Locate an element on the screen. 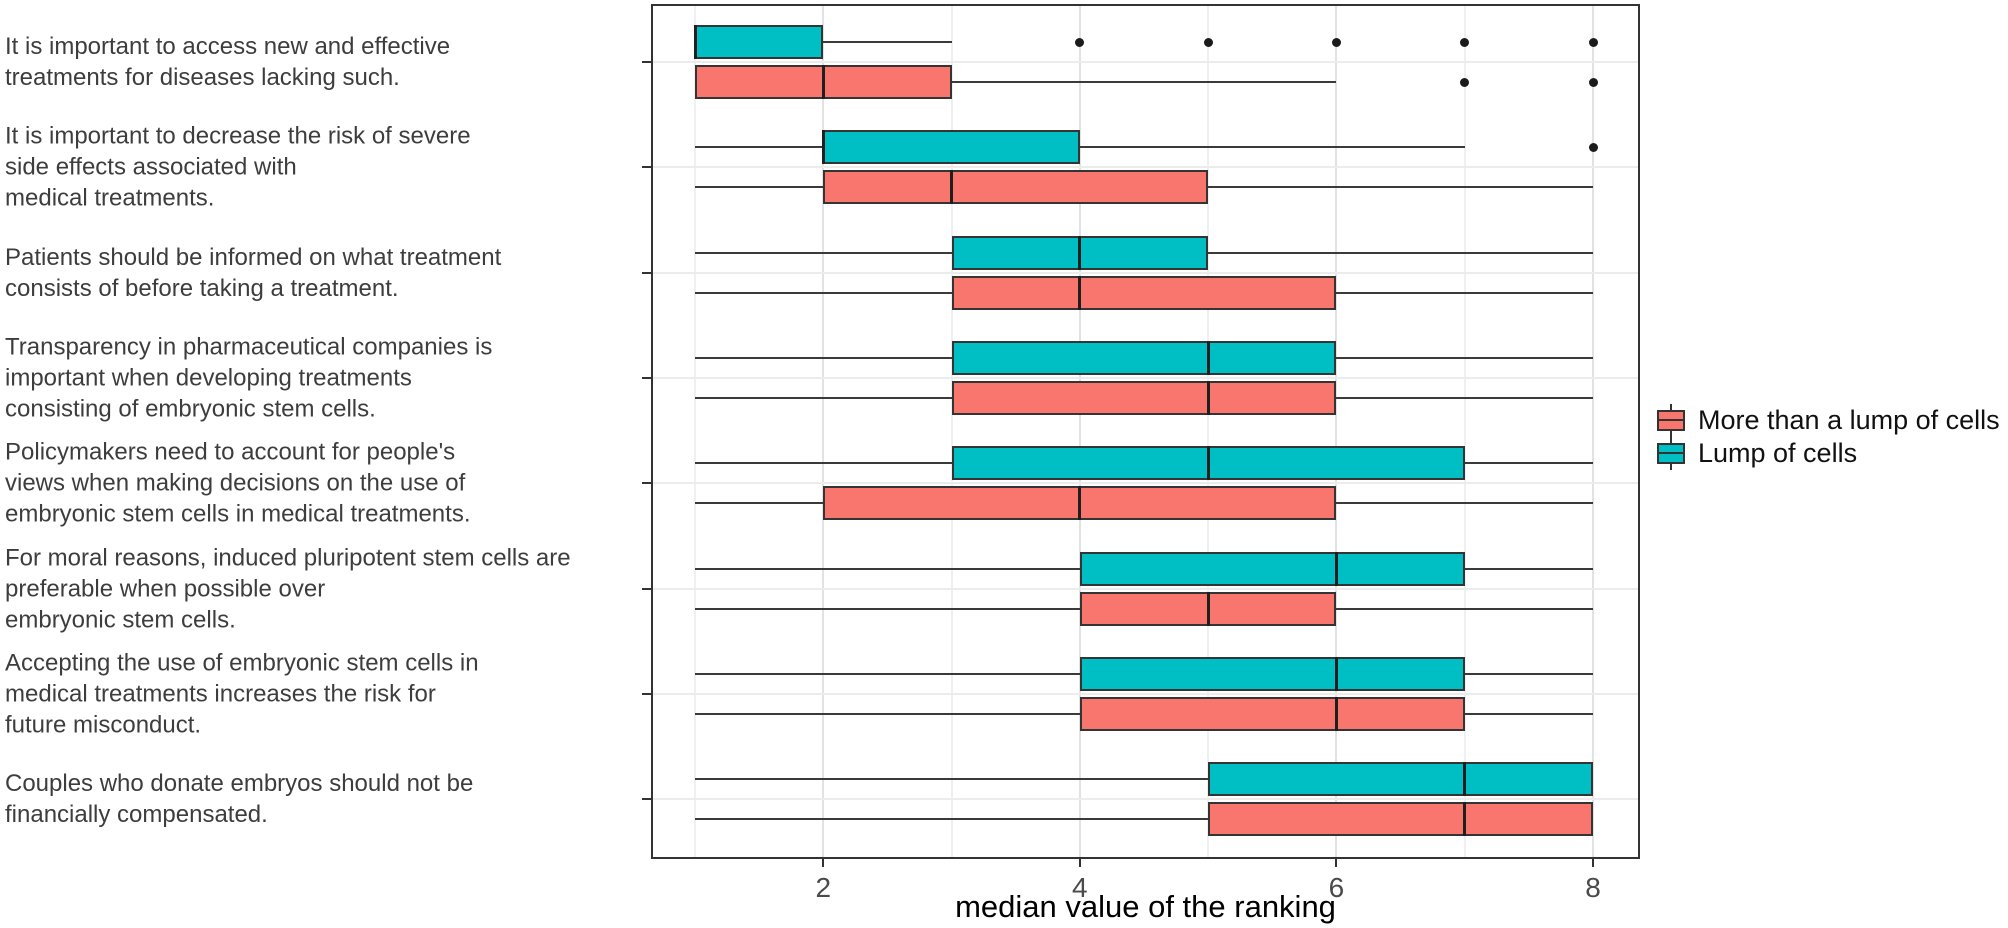 The width and height of the screenshot is (2008, 928). box-group8-more is located at coordinates (1400, 819).